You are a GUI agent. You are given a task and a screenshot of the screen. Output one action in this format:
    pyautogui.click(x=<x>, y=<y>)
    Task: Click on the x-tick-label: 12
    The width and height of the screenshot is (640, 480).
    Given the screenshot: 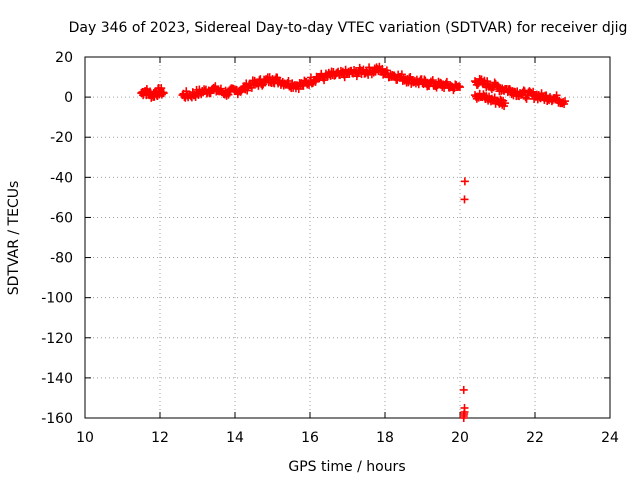 What is the action you would take?
    pyautogui.click(x=160, y=438)
    